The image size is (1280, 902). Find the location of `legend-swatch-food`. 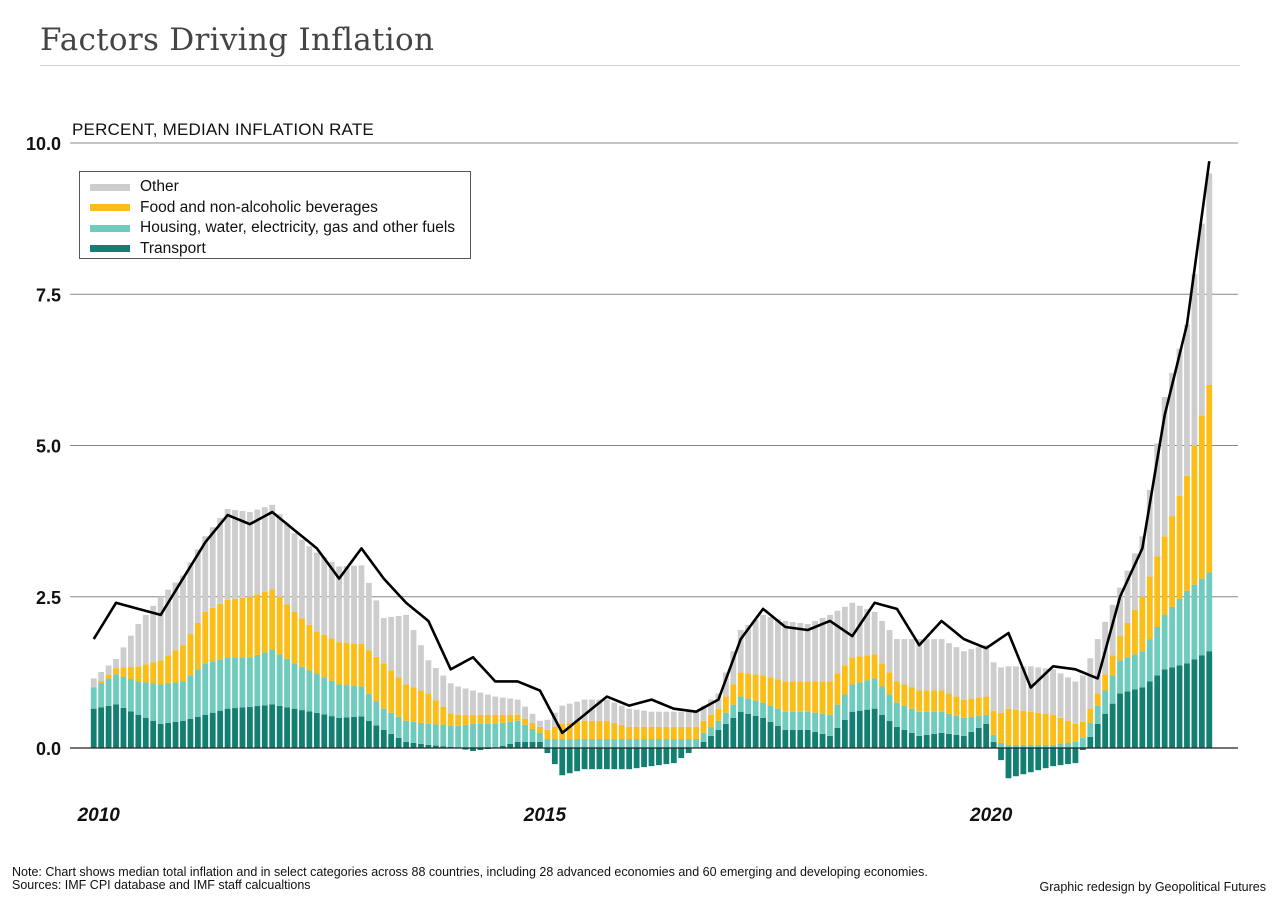

legend-swatch-food is located at coordinates (110, 208).